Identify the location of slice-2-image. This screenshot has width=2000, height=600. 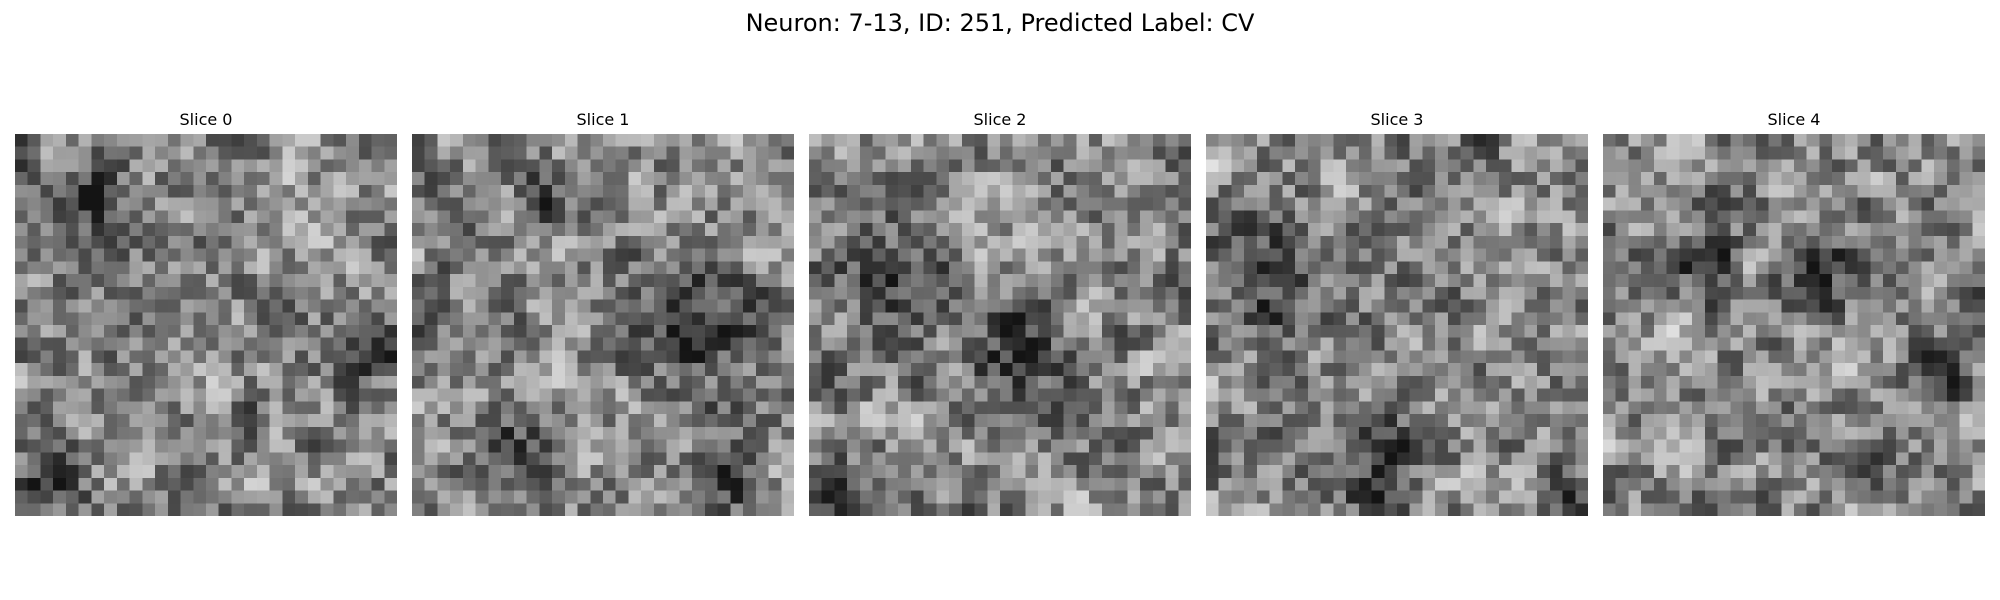
(1000, 325).